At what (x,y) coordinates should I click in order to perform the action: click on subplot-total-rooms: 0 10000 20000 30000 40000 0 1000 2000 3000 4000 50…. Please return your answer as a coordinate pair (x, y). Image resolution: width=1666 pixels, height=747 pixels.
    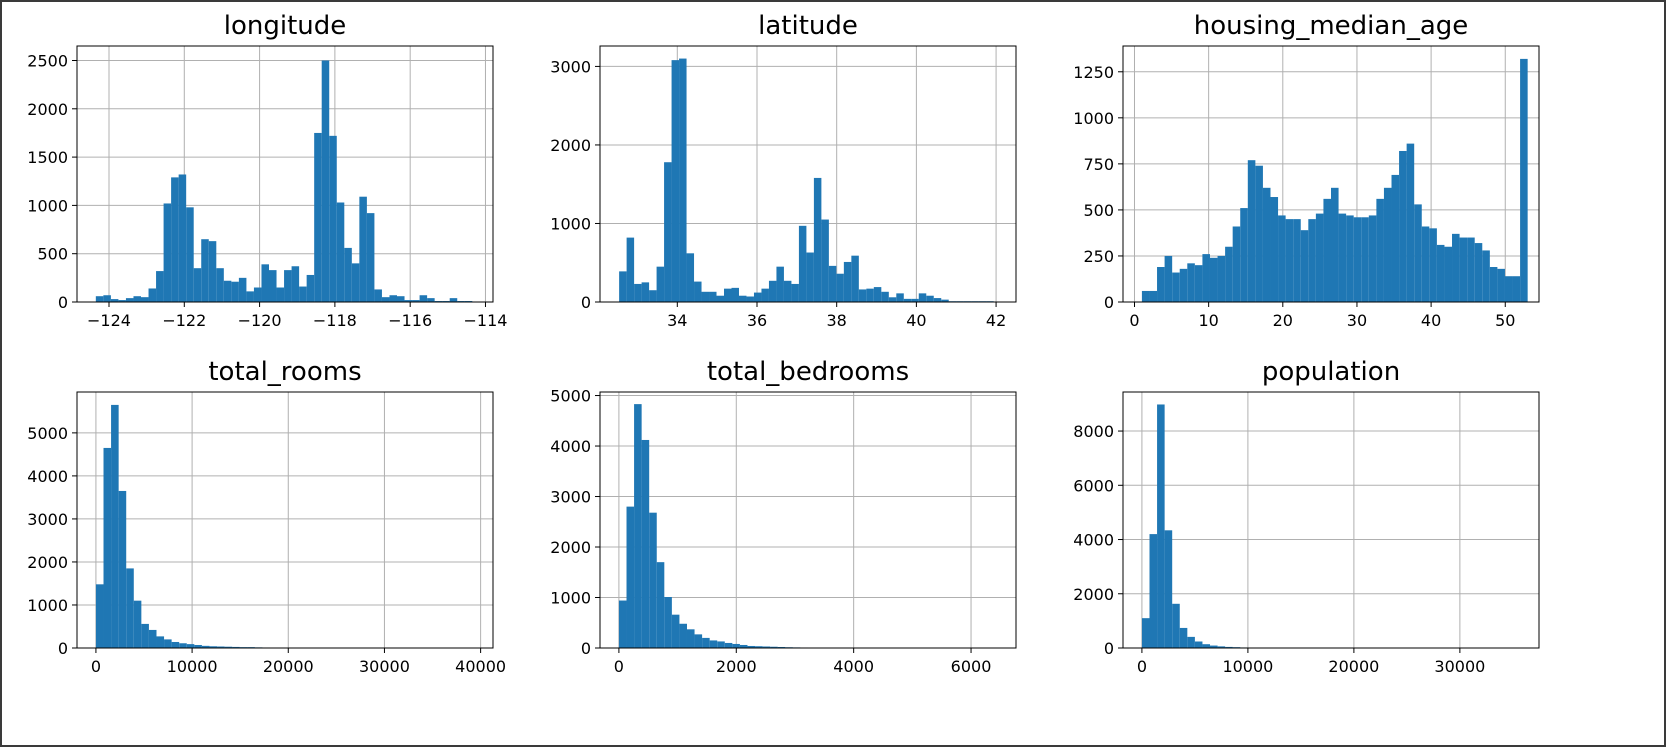
    Looking at the image, I should click on (266, 516).